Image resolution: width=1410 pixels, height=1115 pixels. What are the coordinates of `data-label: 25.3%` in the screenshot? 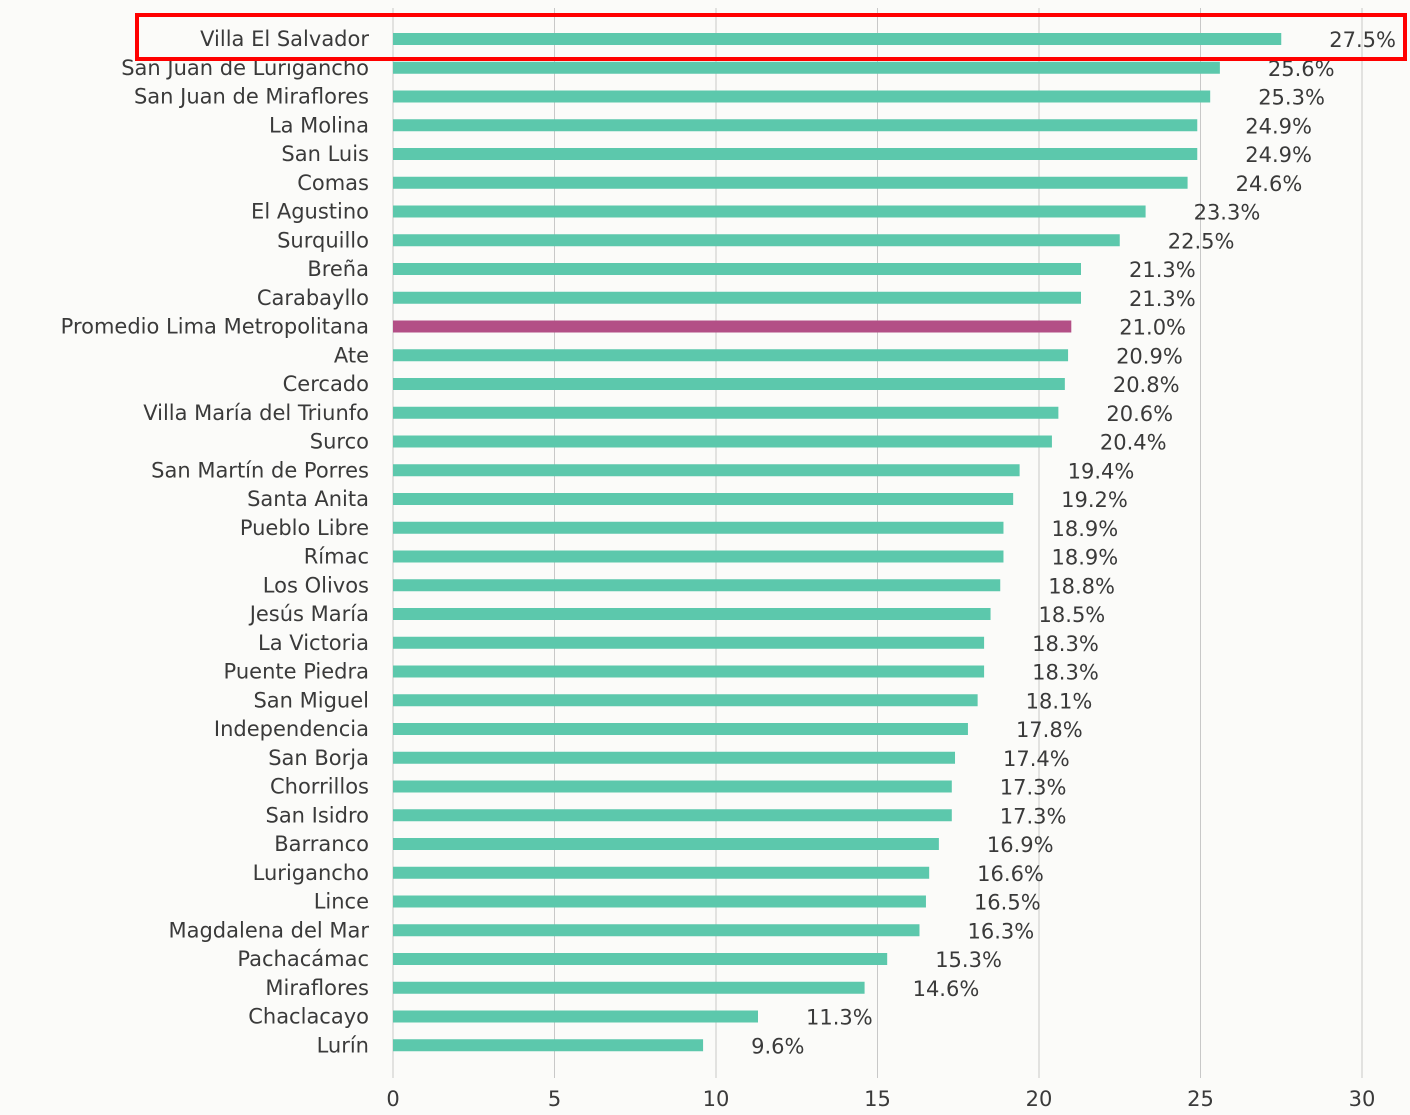 It's located at (1291, 98).